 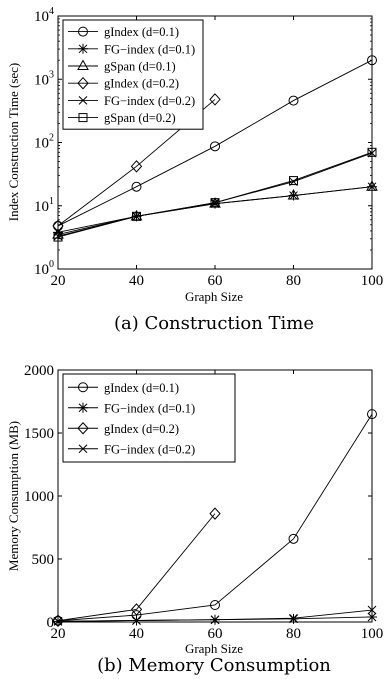 What do you see at coordinates (140, 67) in the screenshot?
I see `legend-label: gSpan (d=0.1)` at bounding box center [140, 67].